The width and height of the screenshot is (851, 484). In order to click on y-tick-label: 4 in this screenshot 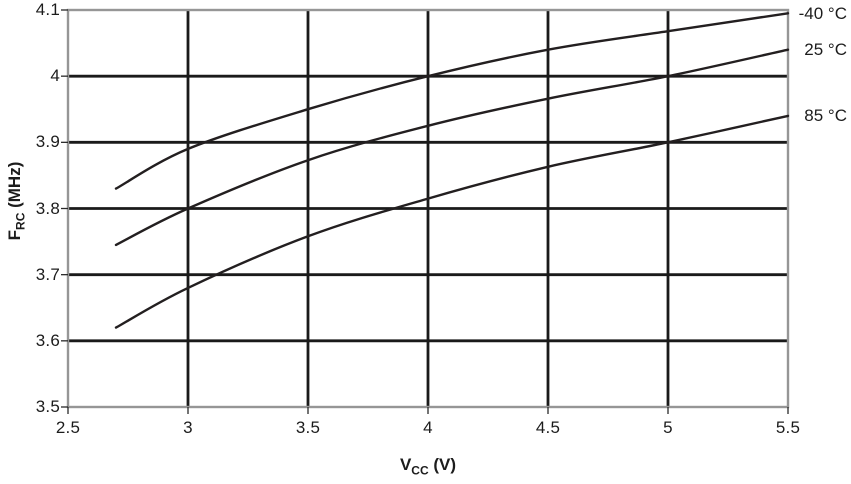, I will do `click(55, 76)`.